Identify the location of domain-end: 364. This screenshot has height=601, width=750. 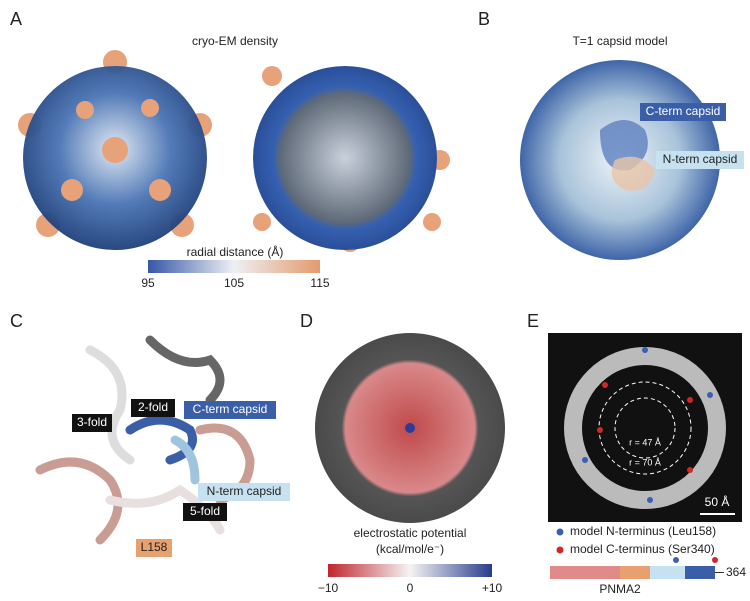
(736, 572).